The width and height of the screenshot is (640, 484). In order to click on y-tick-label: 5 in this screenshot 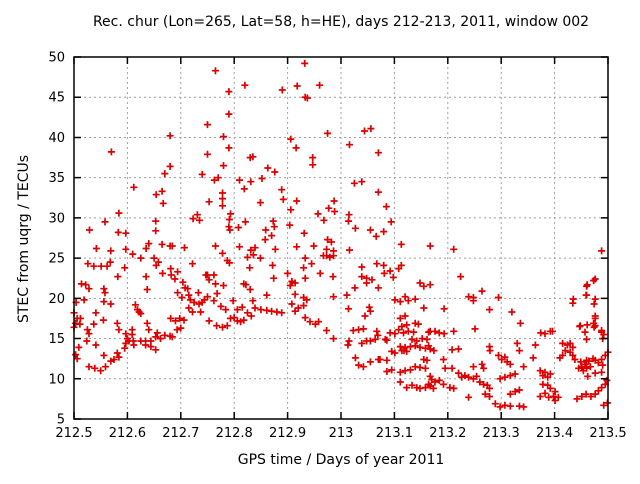, I will do `click(61, 420)`.